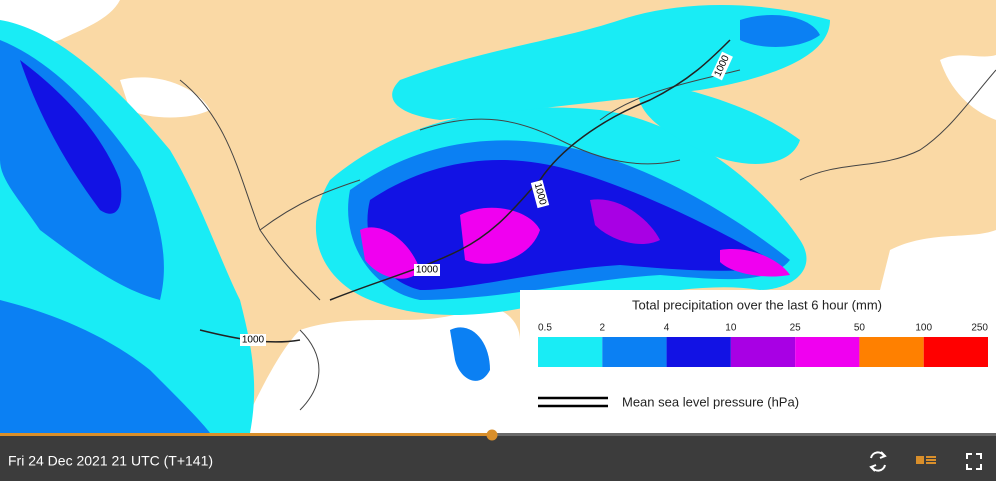 This screenshot has width=996, height=486. I want to click on legend-button, so click(926, 460).